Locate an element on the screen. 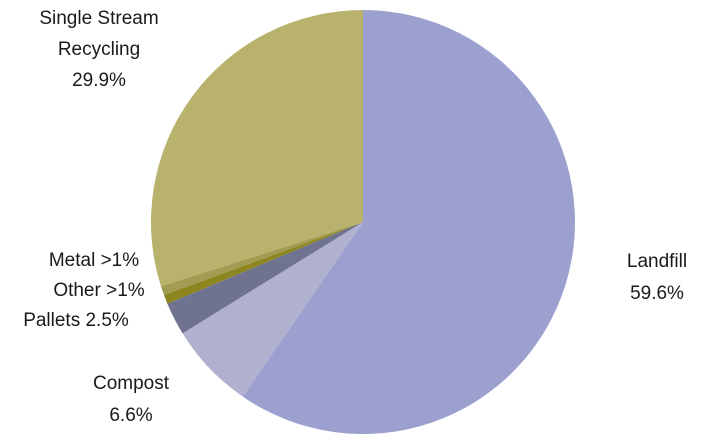 This screenshot has height=434, width=710. pie-slice-pallets is located at coordinates (265, 278).